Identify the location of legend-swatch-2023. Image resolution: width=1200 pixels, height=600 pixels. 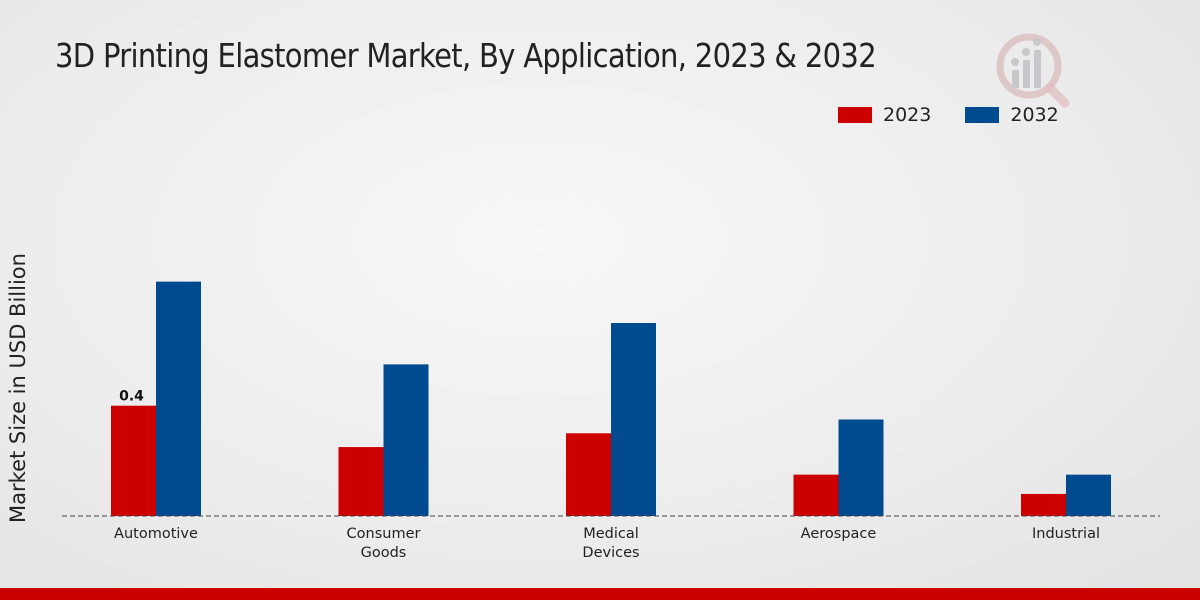
(855, 115).